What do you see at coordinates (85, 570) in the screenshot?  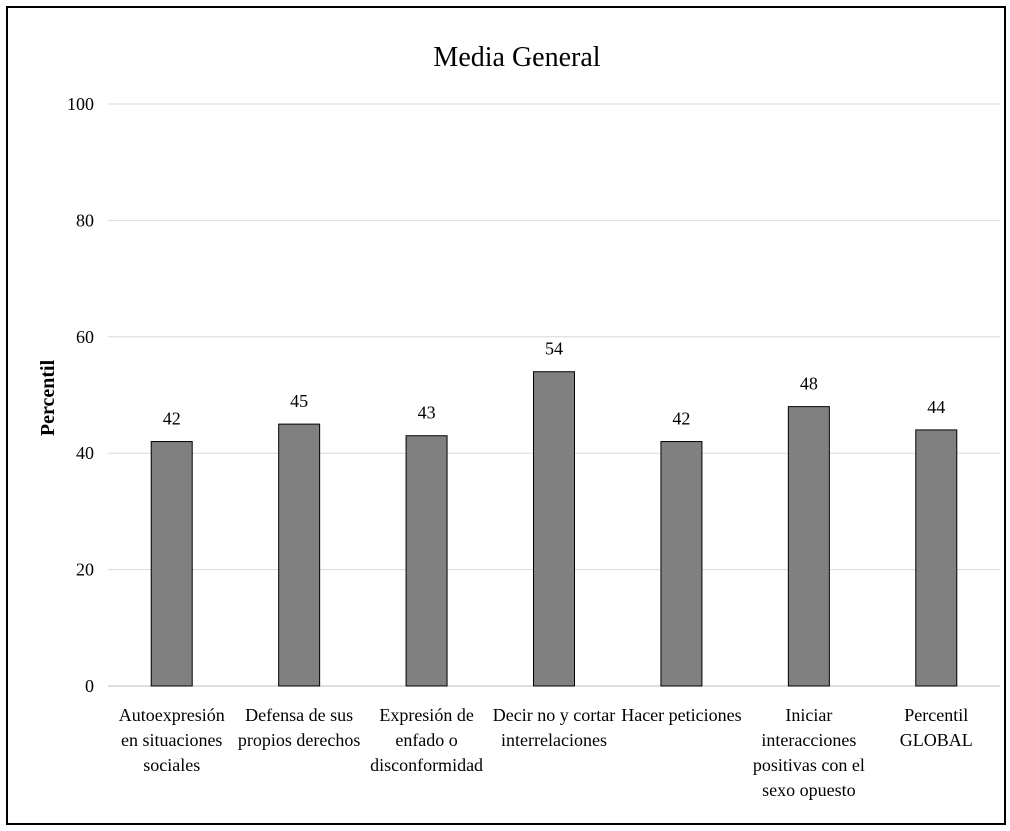 I see `y-tick-label: 20` at bounding box center [85, 570].